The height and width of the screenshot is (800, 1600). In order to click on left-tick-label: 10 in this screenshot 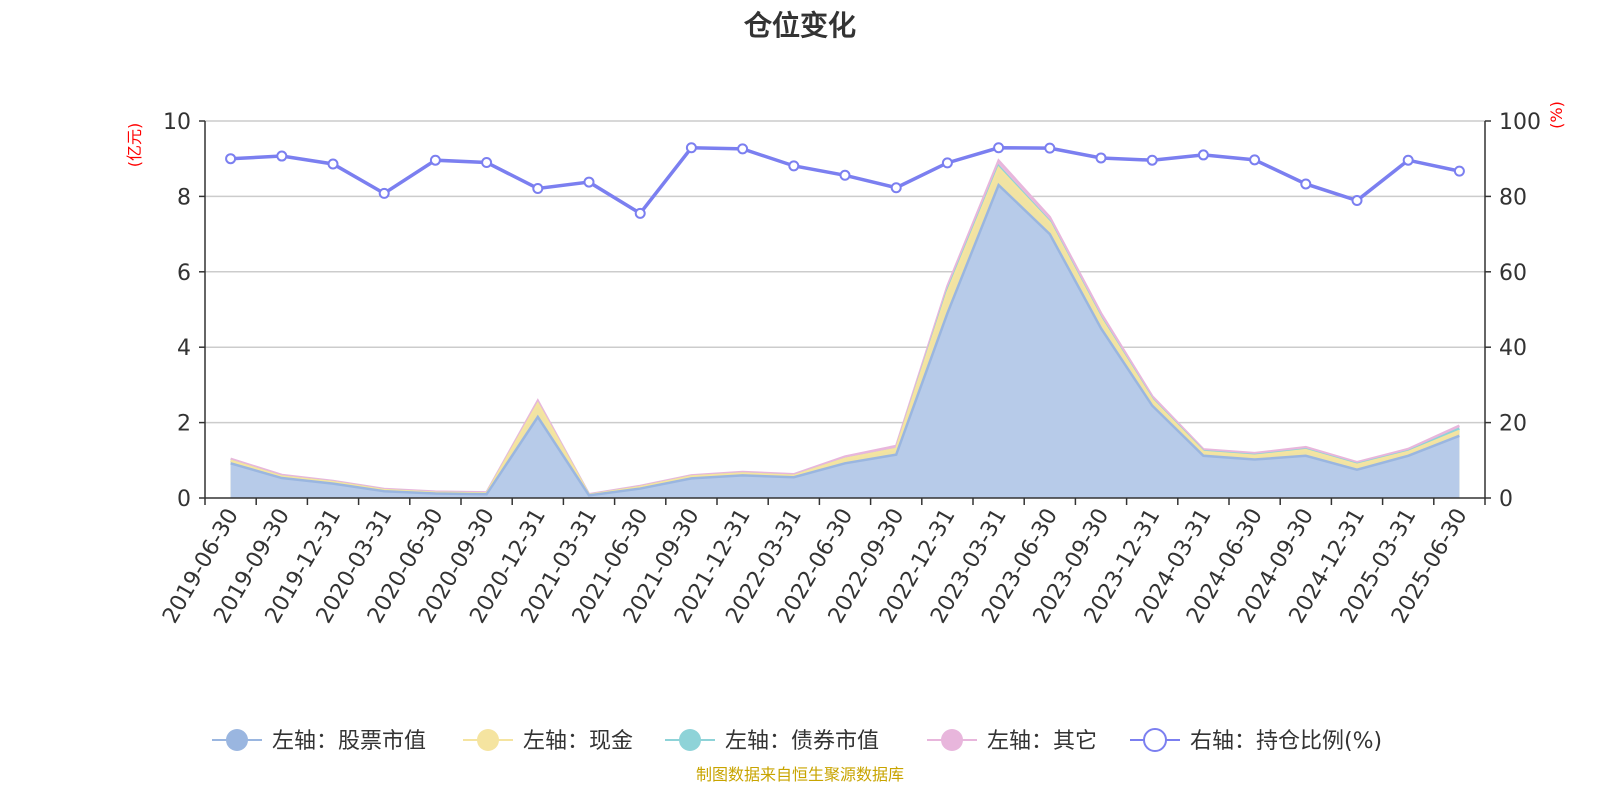, I will do `click(177, 122)`.